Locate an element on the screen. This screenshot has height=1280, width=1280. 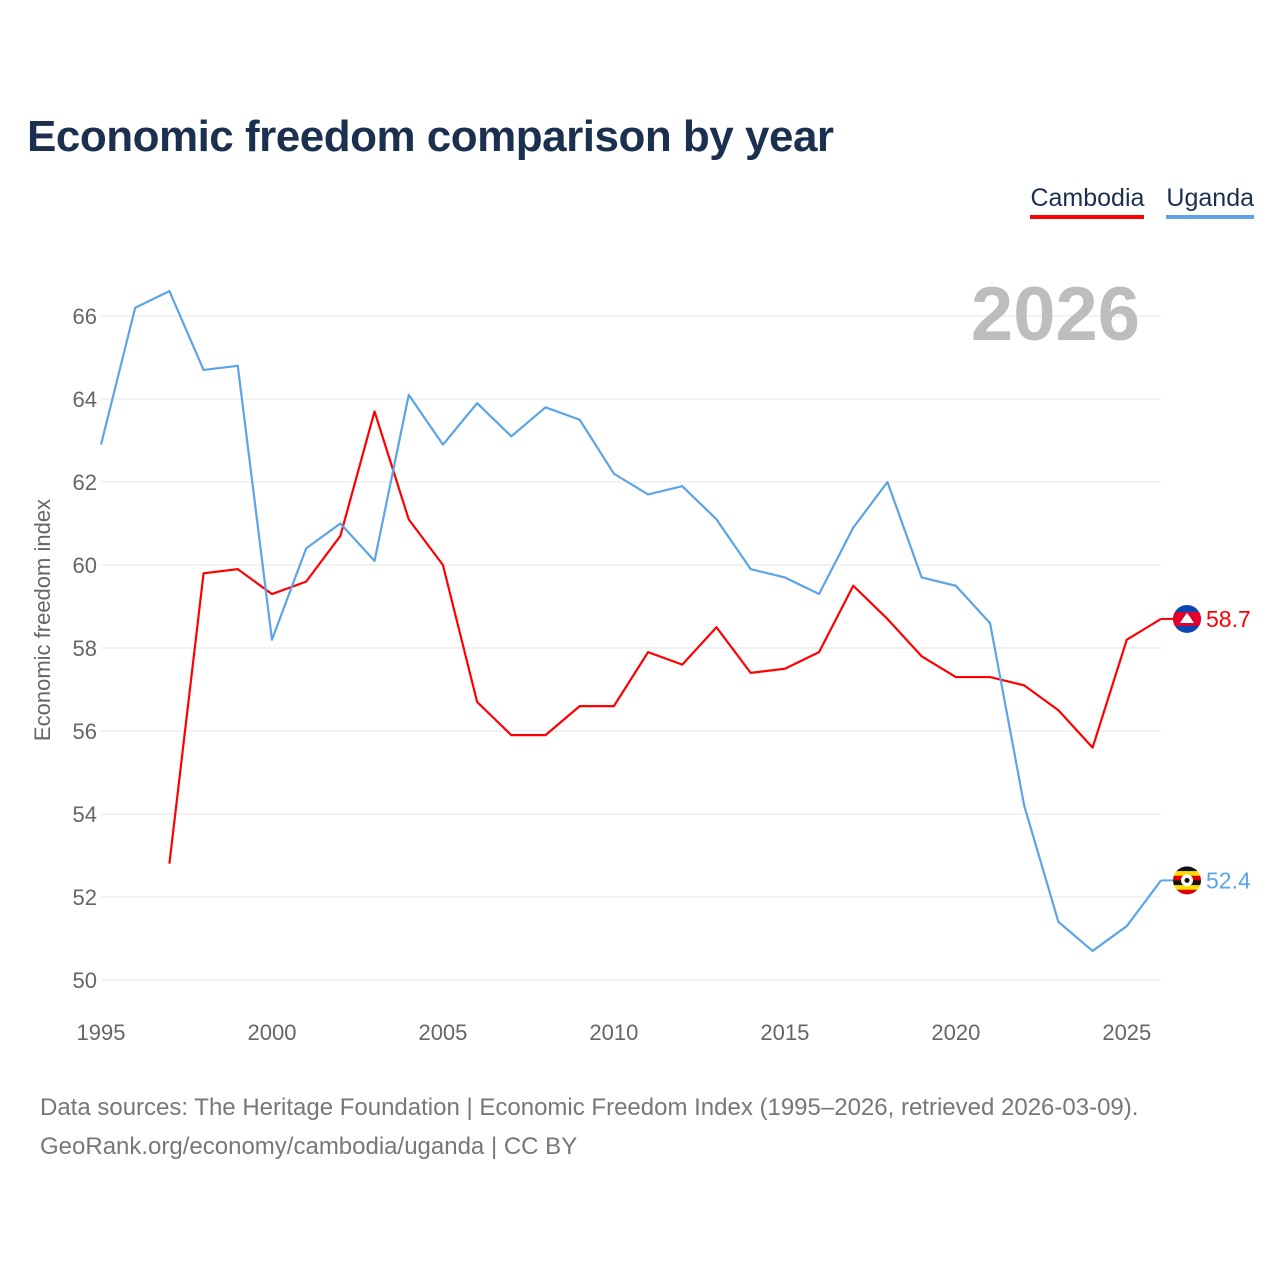
y-tick-label: 50 is located at coordinates (85, 980).